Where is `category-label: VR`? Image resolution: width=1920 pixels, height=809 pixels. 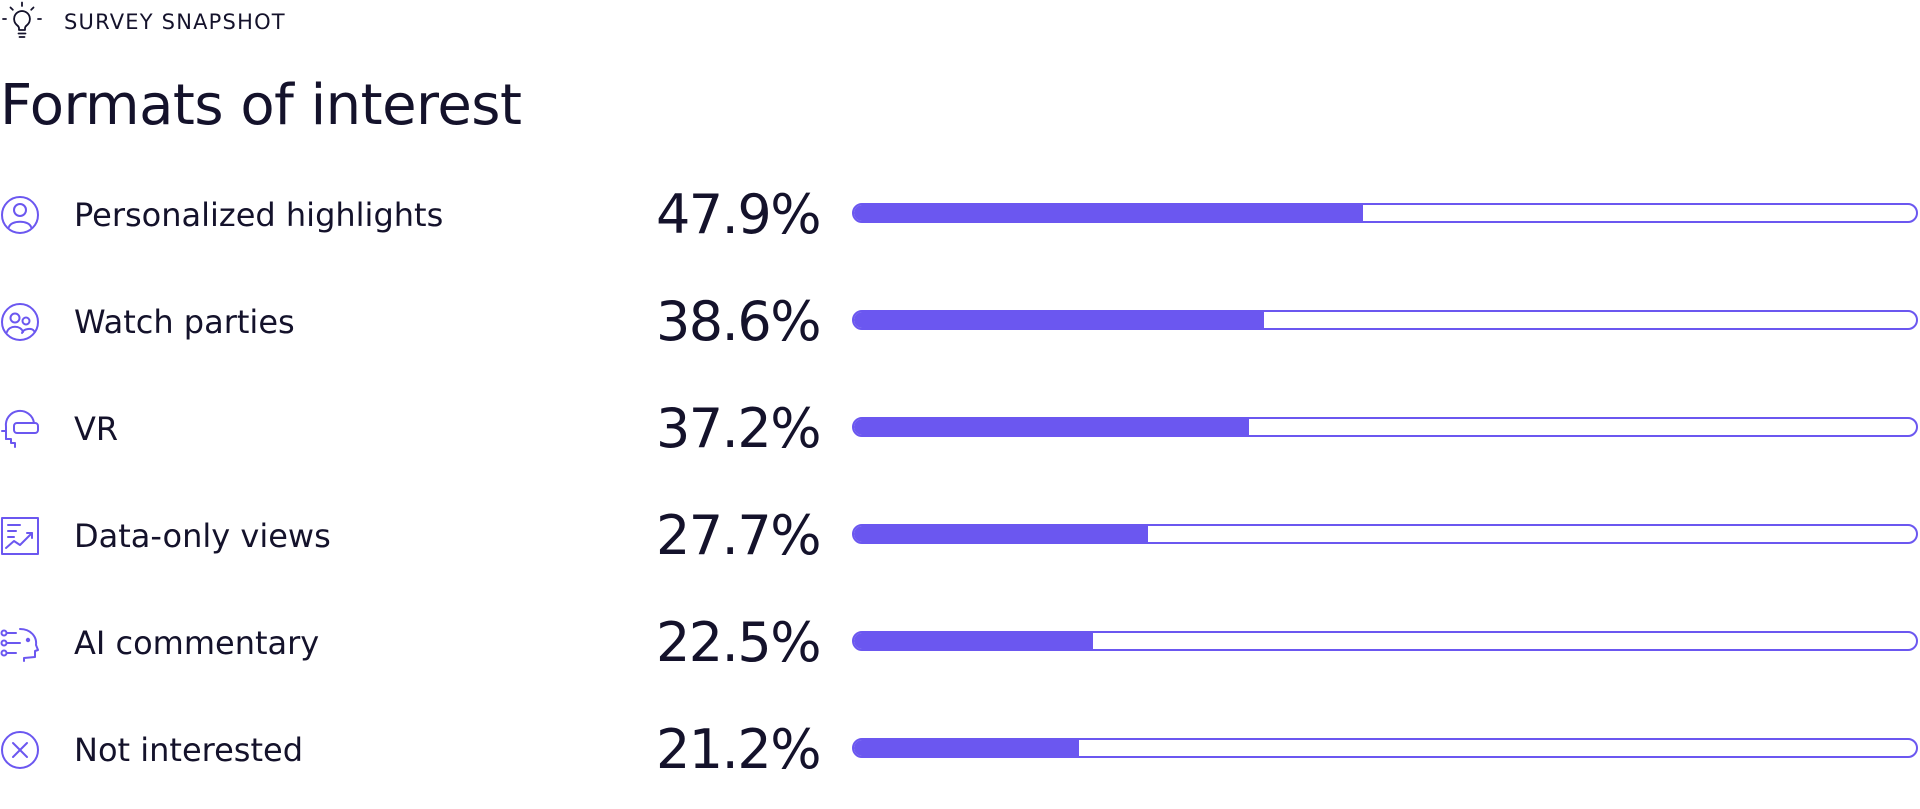
category-label: VR is located at coordinates (96, 429).